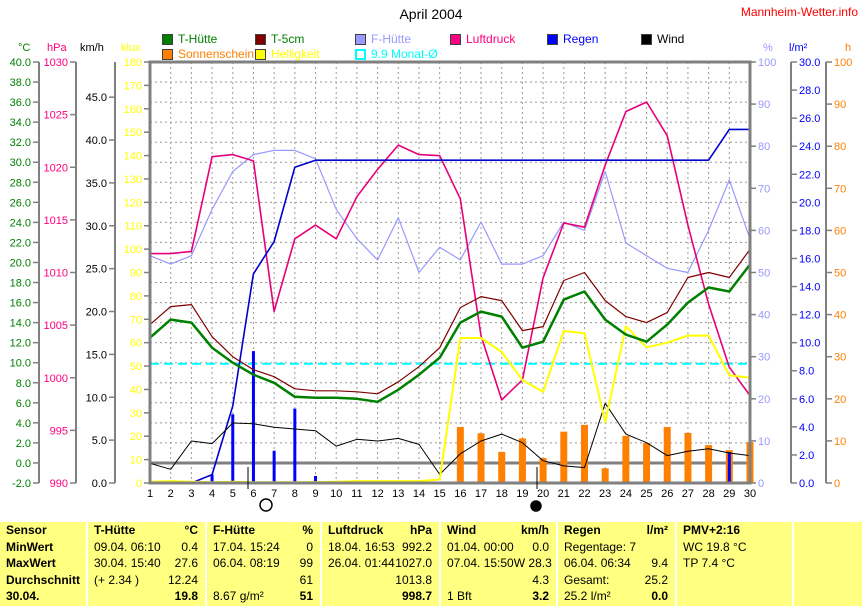 Image resolution: width=862 pixels, height=606 pixels. I want to click on legend-label-wind: Wind, so click(671, 39).